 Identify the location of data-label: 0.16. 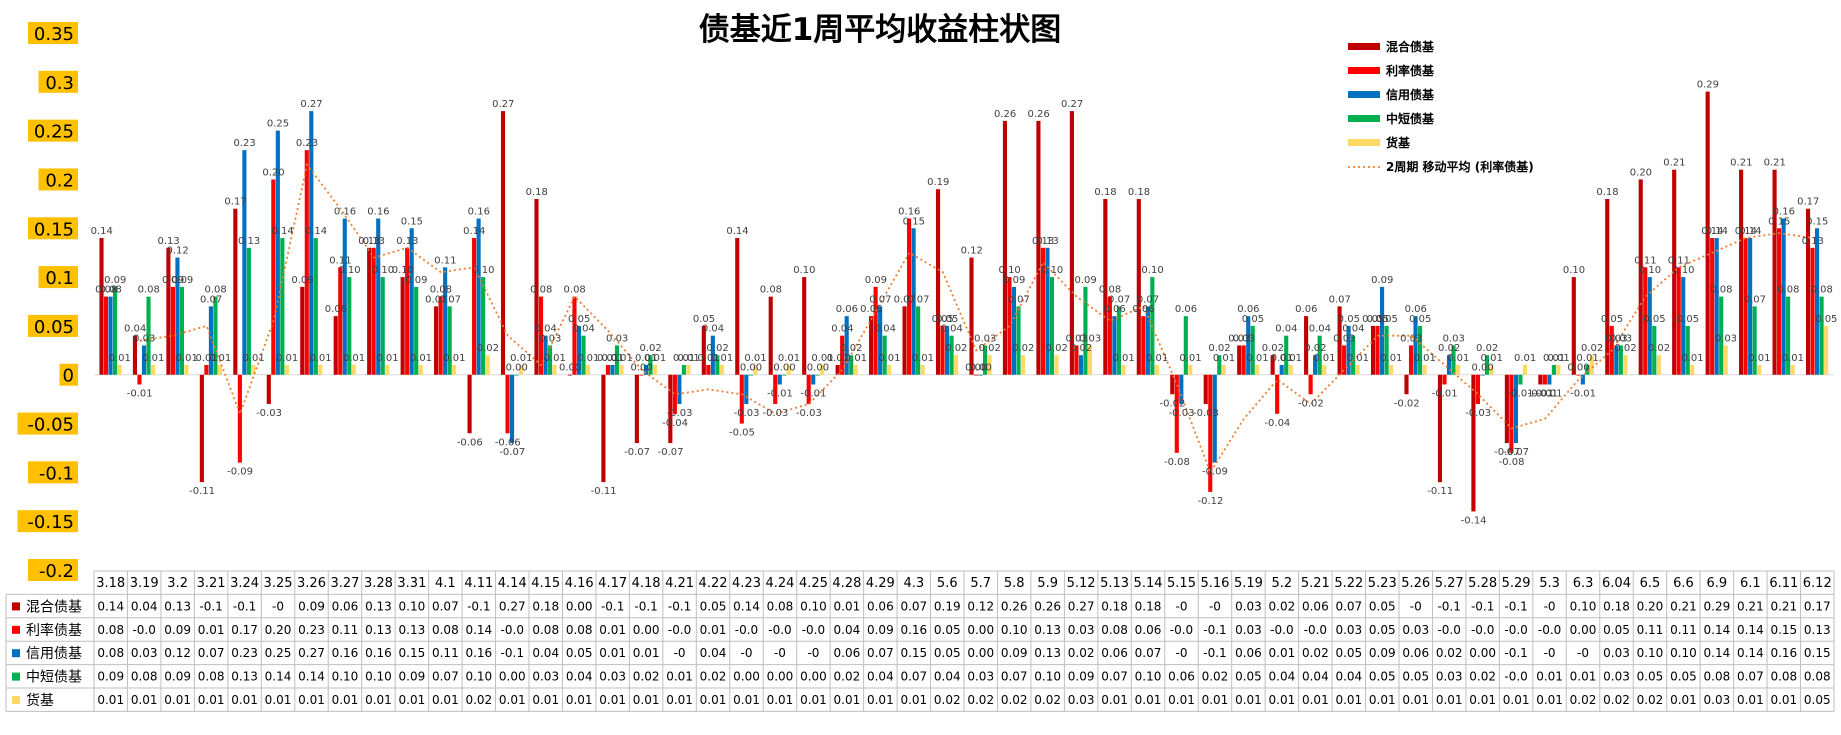
(378, 212).